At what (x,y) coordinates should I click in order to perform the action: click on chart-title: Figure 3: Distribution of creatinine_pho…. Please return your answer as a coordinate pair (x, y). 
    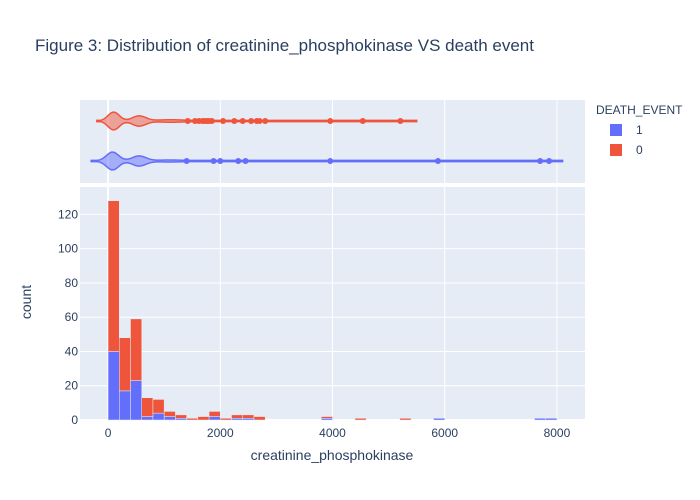
    Looking at the image, I should click on (284, 45).